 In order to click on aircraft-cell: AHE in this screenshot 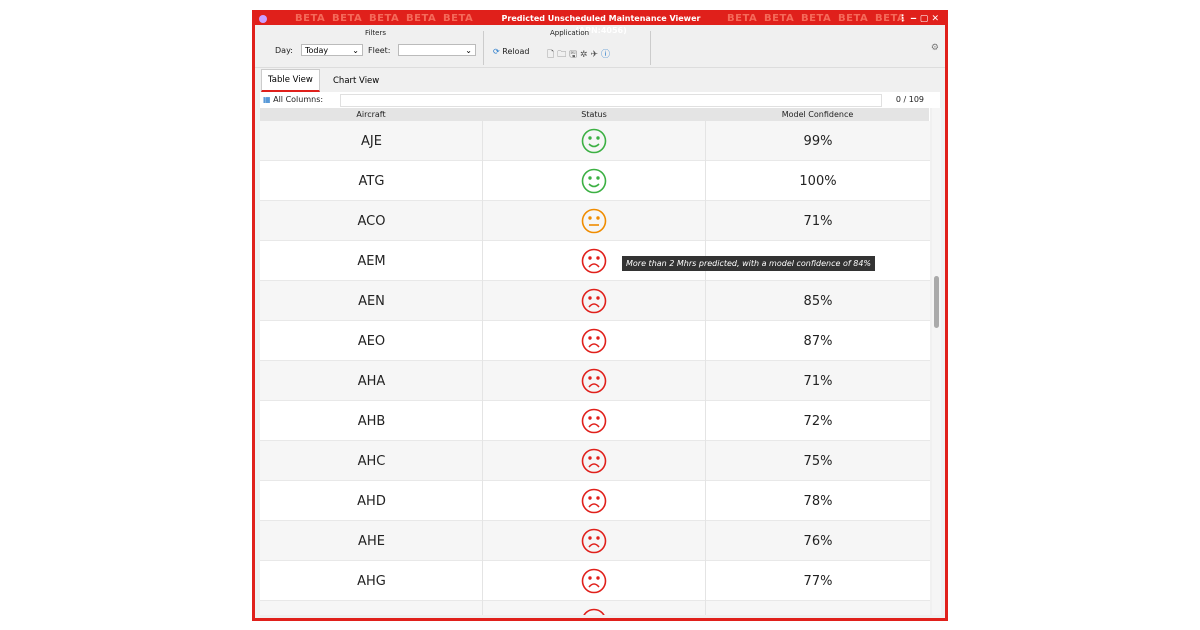, I will do `click(371, 541)`.